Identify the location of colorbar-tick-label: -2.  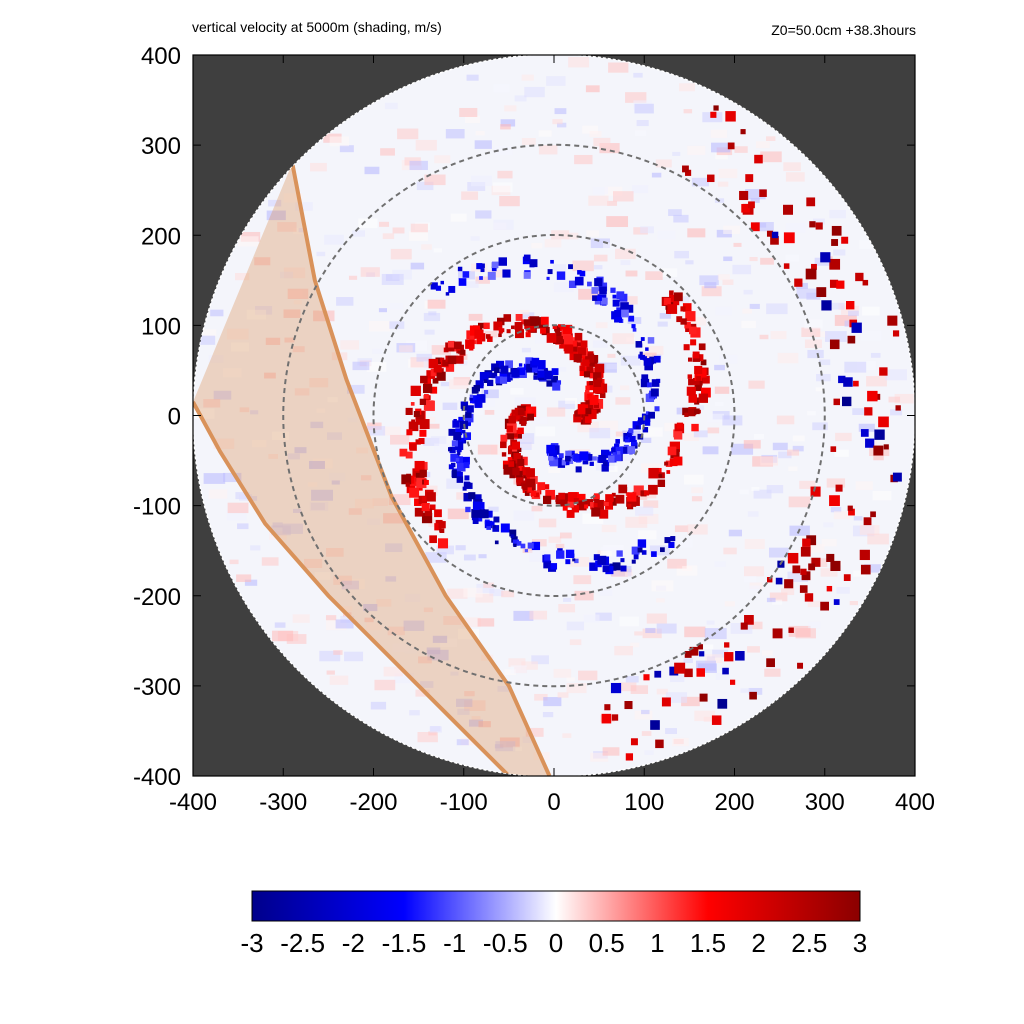
(353, 943).